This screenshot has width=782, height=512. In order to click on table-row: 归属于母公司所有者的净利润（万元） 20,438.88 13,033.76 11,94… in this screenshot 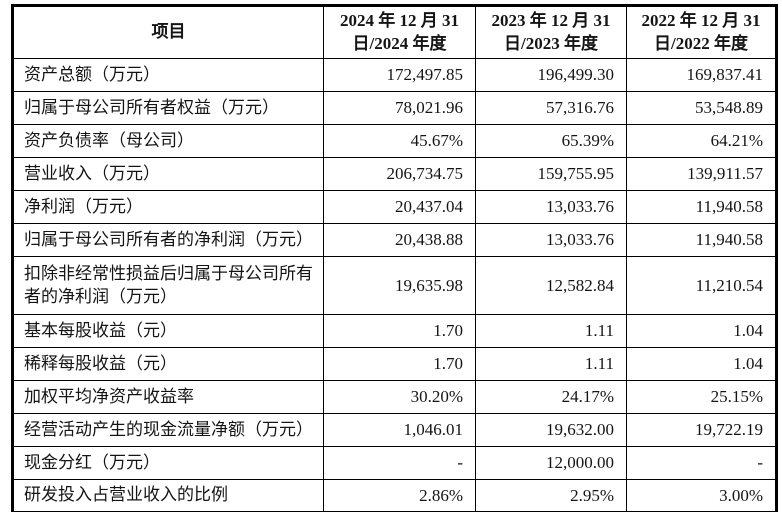, I will do `click(394, 240)`.